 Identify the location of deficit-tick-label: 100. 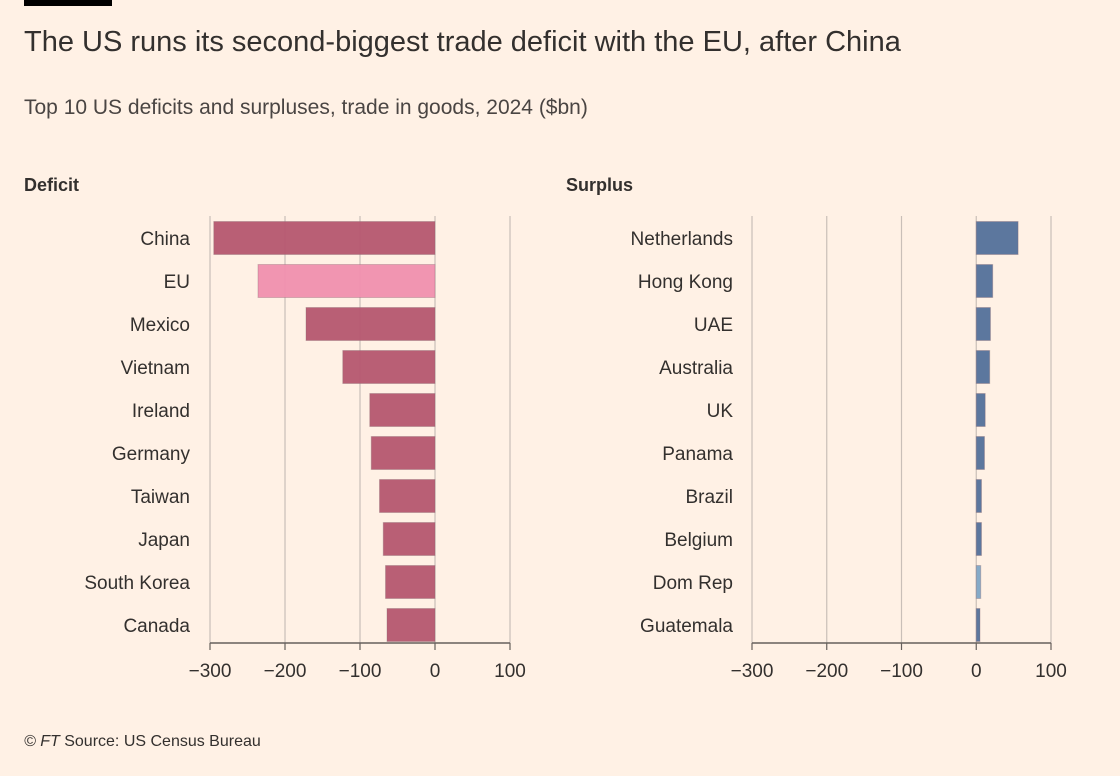
(510, 671).